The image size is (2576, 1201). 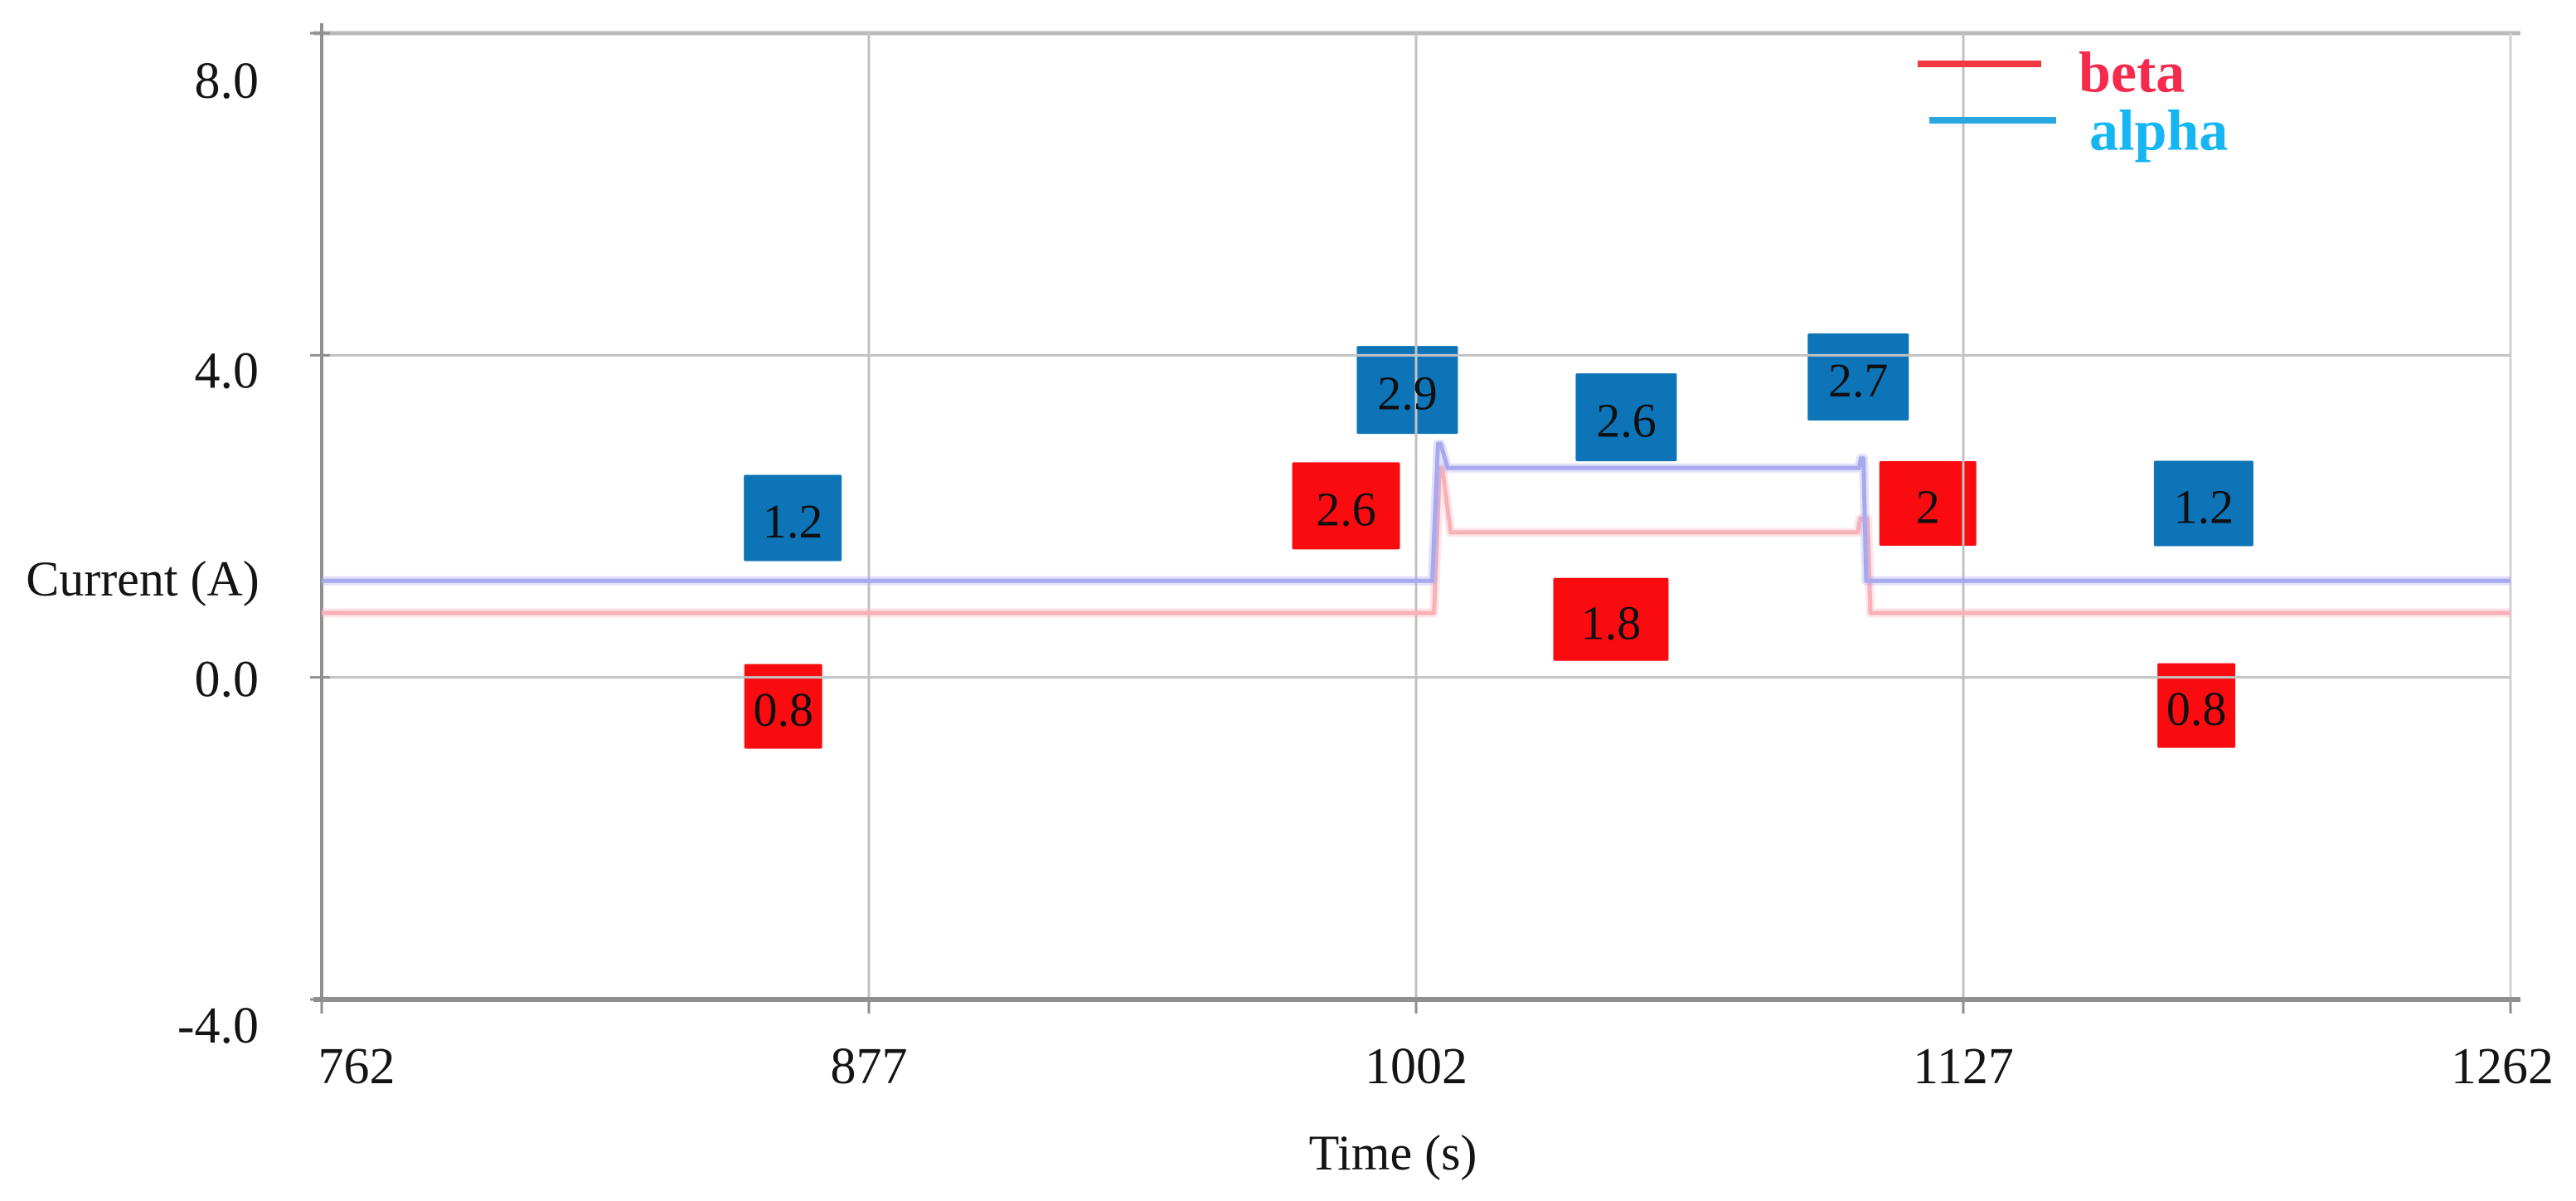 What do you see at coordinates (869, 1067) in the screenshot?
I see `x-tick-label-877: 877` at bounding box center [869, 1067].